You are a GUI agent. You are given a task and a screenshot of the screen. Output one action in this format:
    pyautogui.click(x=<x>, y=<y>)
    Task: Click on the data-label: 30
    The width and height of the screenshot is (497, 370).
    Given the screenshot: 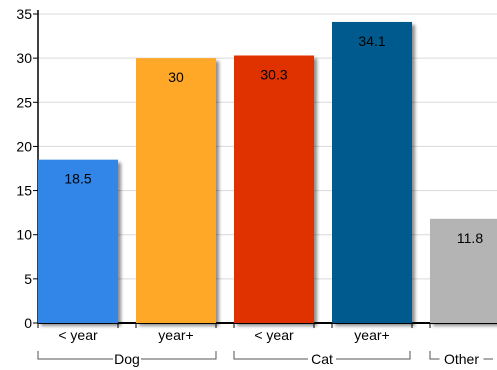 What is the action you would take?
    pyautogui.click(x=176, y=77)
    